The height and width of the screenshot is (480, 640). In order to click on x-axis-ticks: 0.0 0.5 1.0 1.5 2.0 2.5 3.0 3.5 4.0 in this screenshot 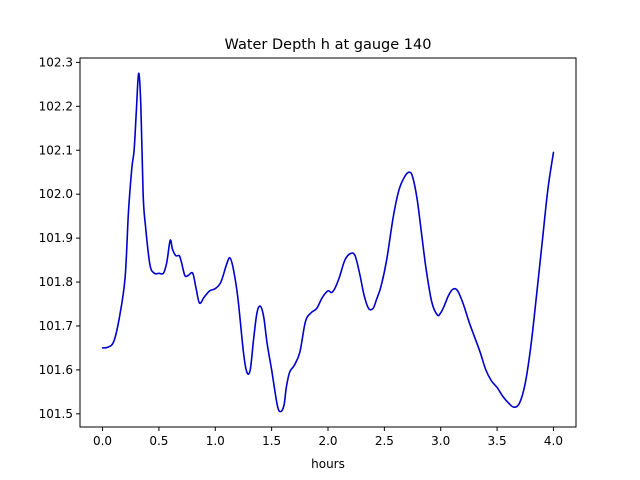, I will do `click(328, 437)`.